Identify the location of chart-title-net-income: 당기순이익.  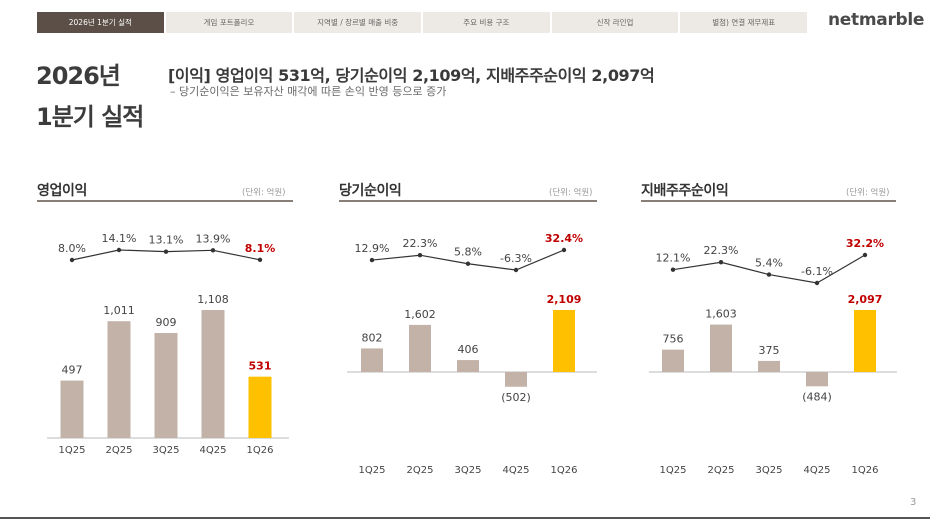
(370, 191).